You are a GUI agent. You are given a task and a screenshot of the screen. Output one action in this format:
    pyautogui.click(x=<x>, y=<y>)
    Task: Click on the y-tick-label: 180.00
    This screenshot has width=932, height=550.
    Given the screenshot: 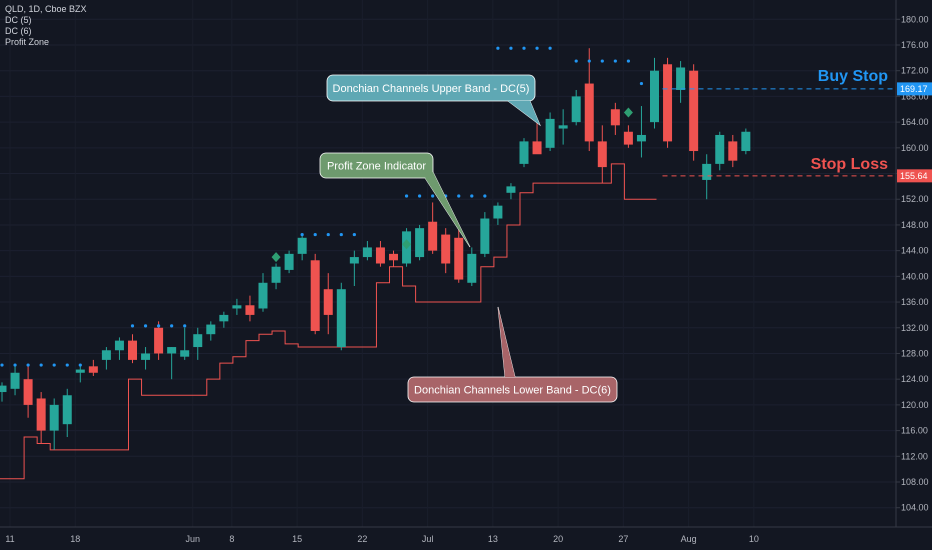 What is the action you would take?
    pyautogui.click(x=915, y=19)
    